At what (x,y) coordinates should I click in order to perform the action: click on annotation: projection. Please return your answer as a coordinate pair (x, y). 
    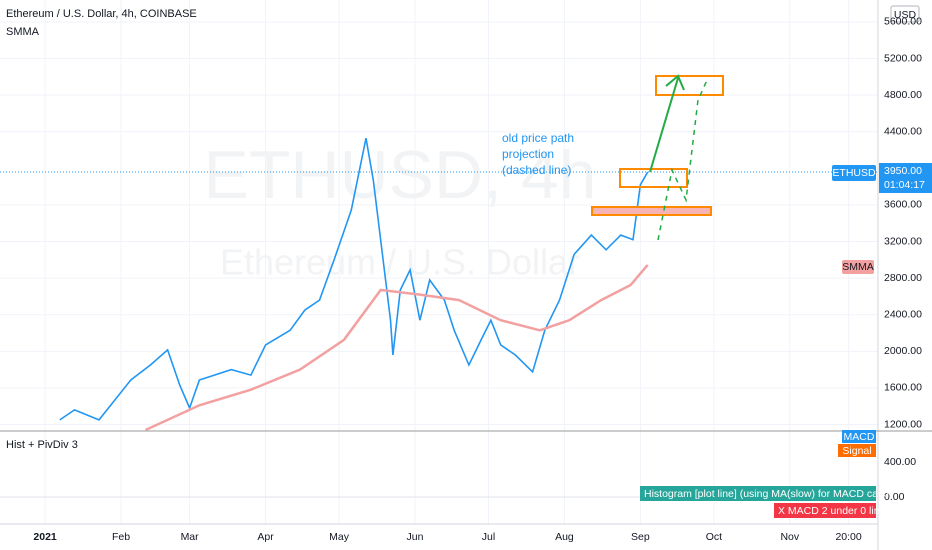
    Looking at the image, I should click on (528, 154).